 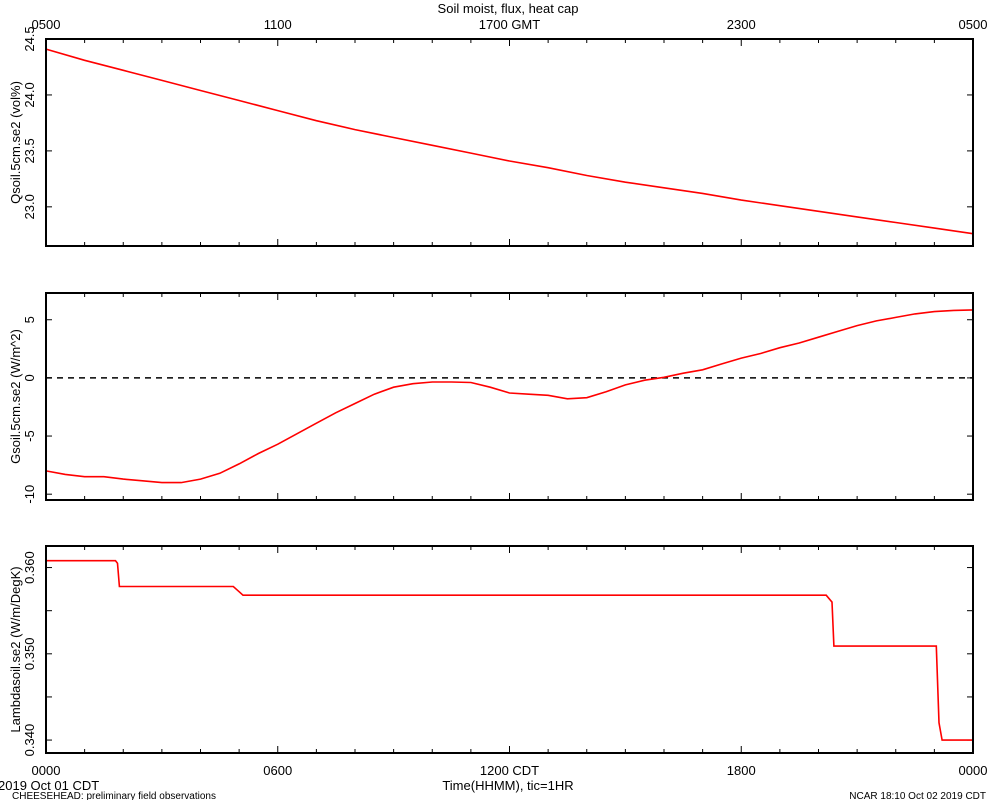 What do you see at coordinates (508, 8) in the screenshot?
I see `chart-title: Soil moist, flux, heat cap` at bounding box center [508, 8].